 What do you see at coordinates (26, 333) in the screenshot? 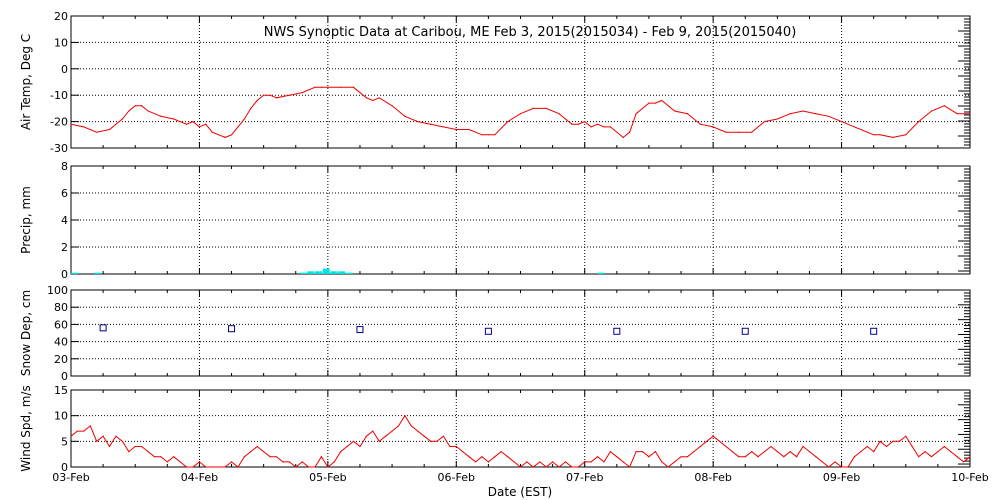
I see `y-axis-label-snow_depth: Snow Dep, cm` at bounding box center [26, 333].